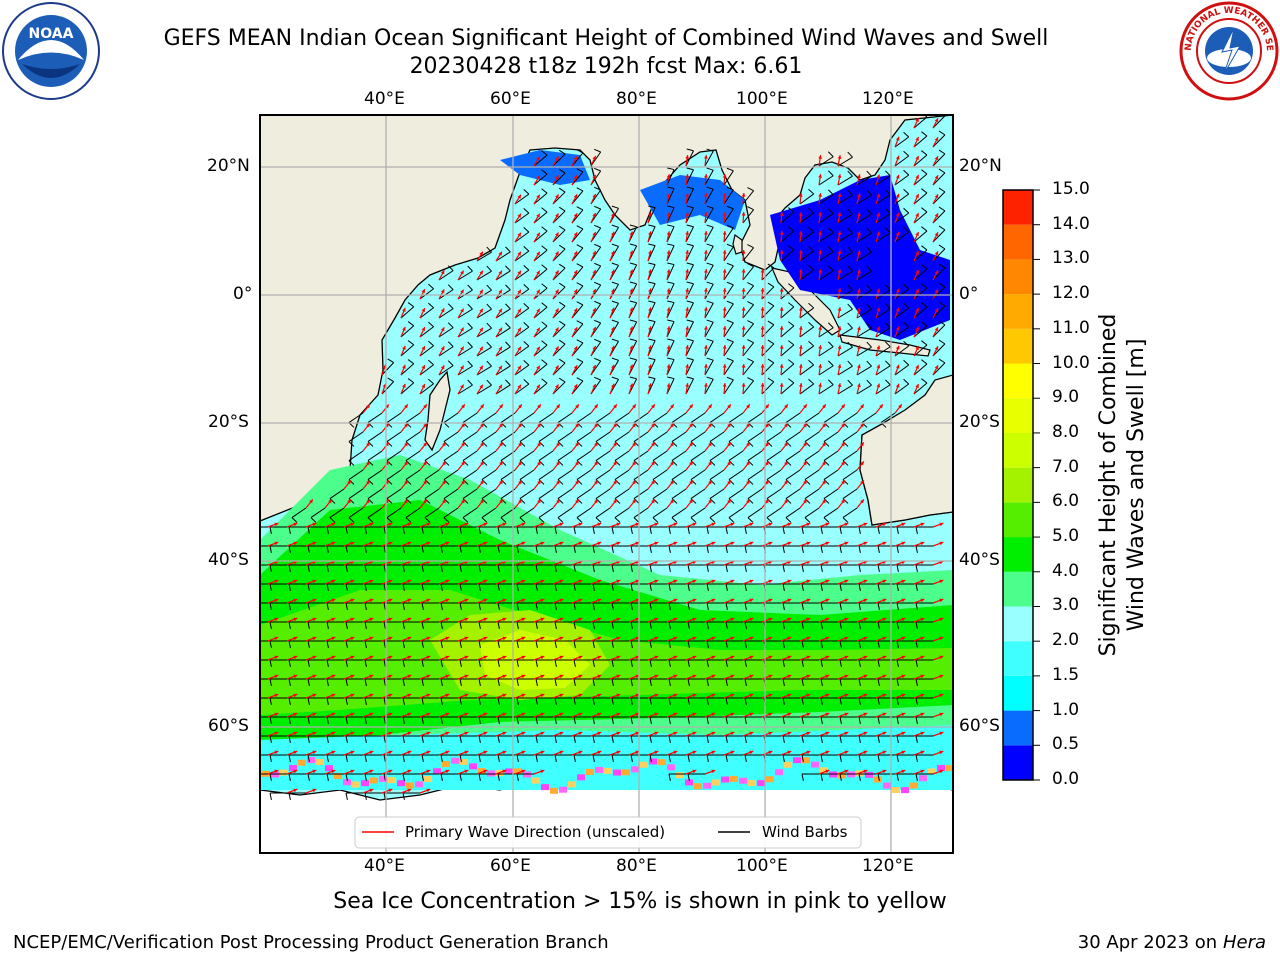 This screenshot has height=960, width=1280. What do you see at coordinates (1071, 258) in the screenshot?
I see `colorbar-tick-label: 13.0` at bounding box center [1071, 258].